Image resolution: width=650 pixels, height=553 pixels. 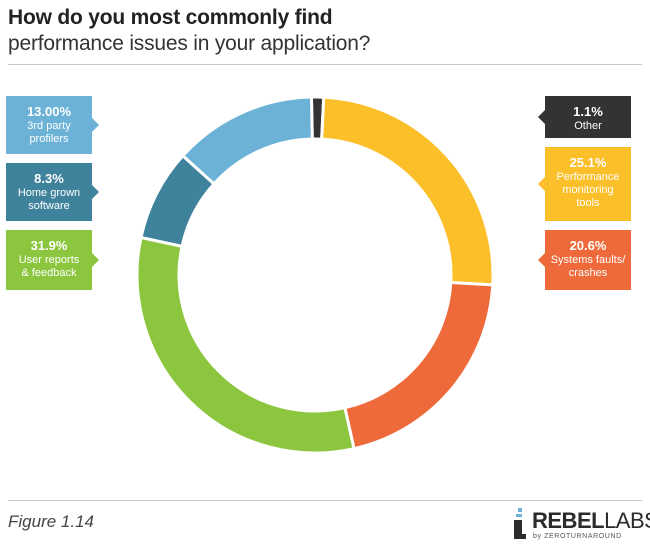 I want to click on legend-label: Home grown software, so click(x=49, y=199).